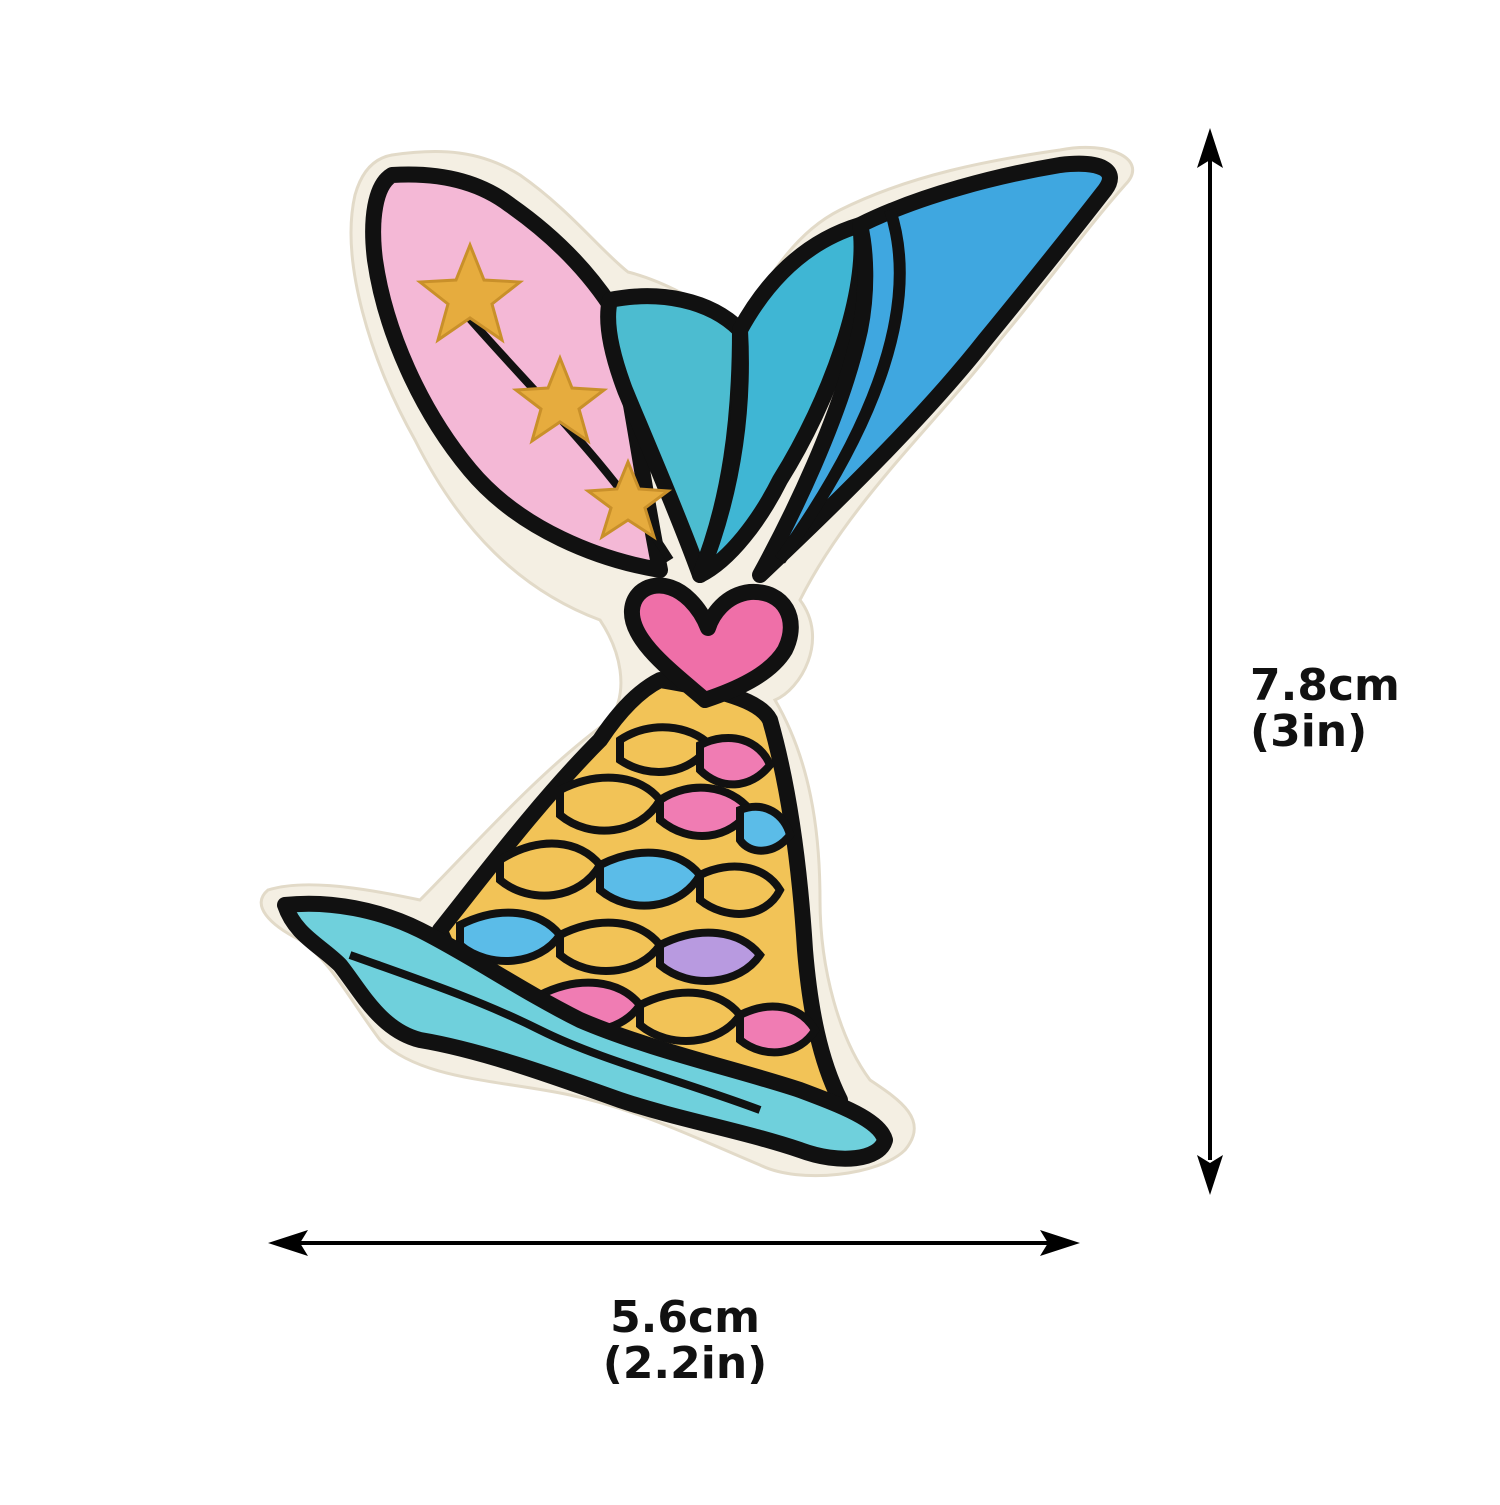 This screenshot has height=1505, width=1500. What do you see at coordinates (711, 642) in the screenshot?
I see `heart-icon` at bounding box center [711, 642].